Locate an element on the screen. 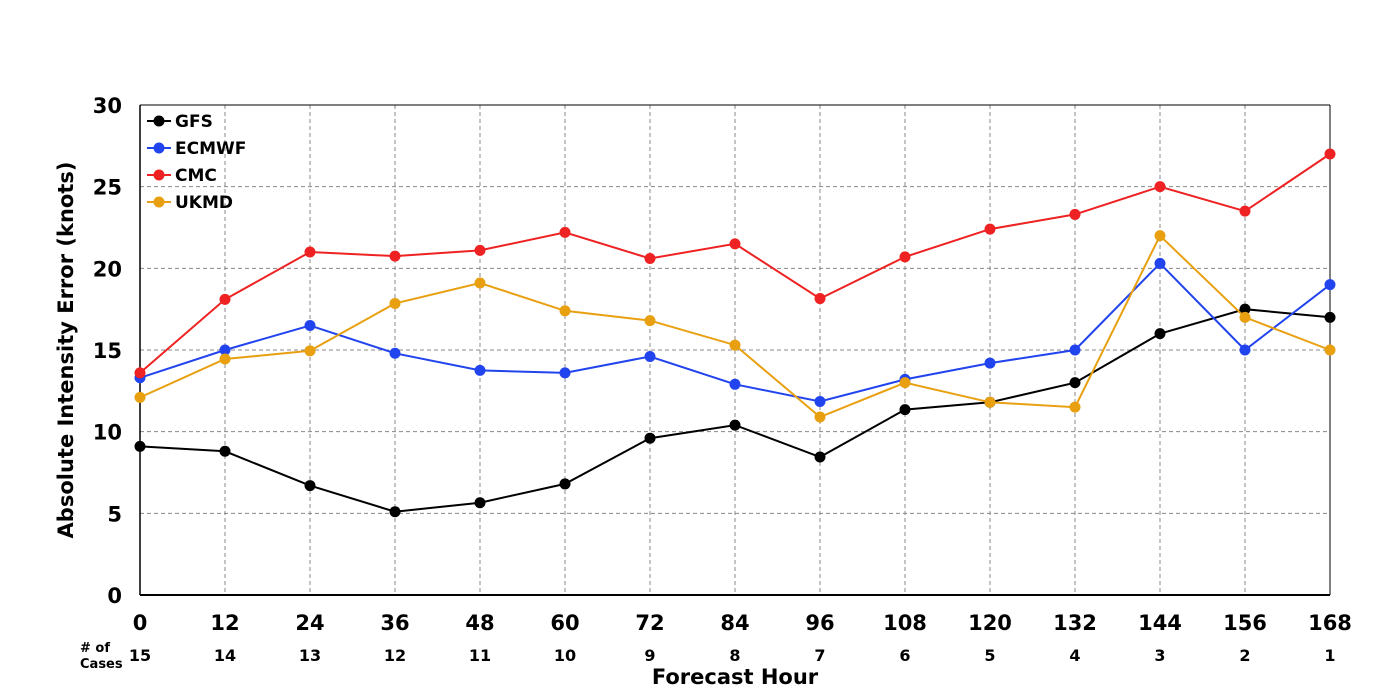 The height and width of the screenshot is (700, 1400). legend: GFS ECMWF CMC UKMD is located at coordinates (196, 162).